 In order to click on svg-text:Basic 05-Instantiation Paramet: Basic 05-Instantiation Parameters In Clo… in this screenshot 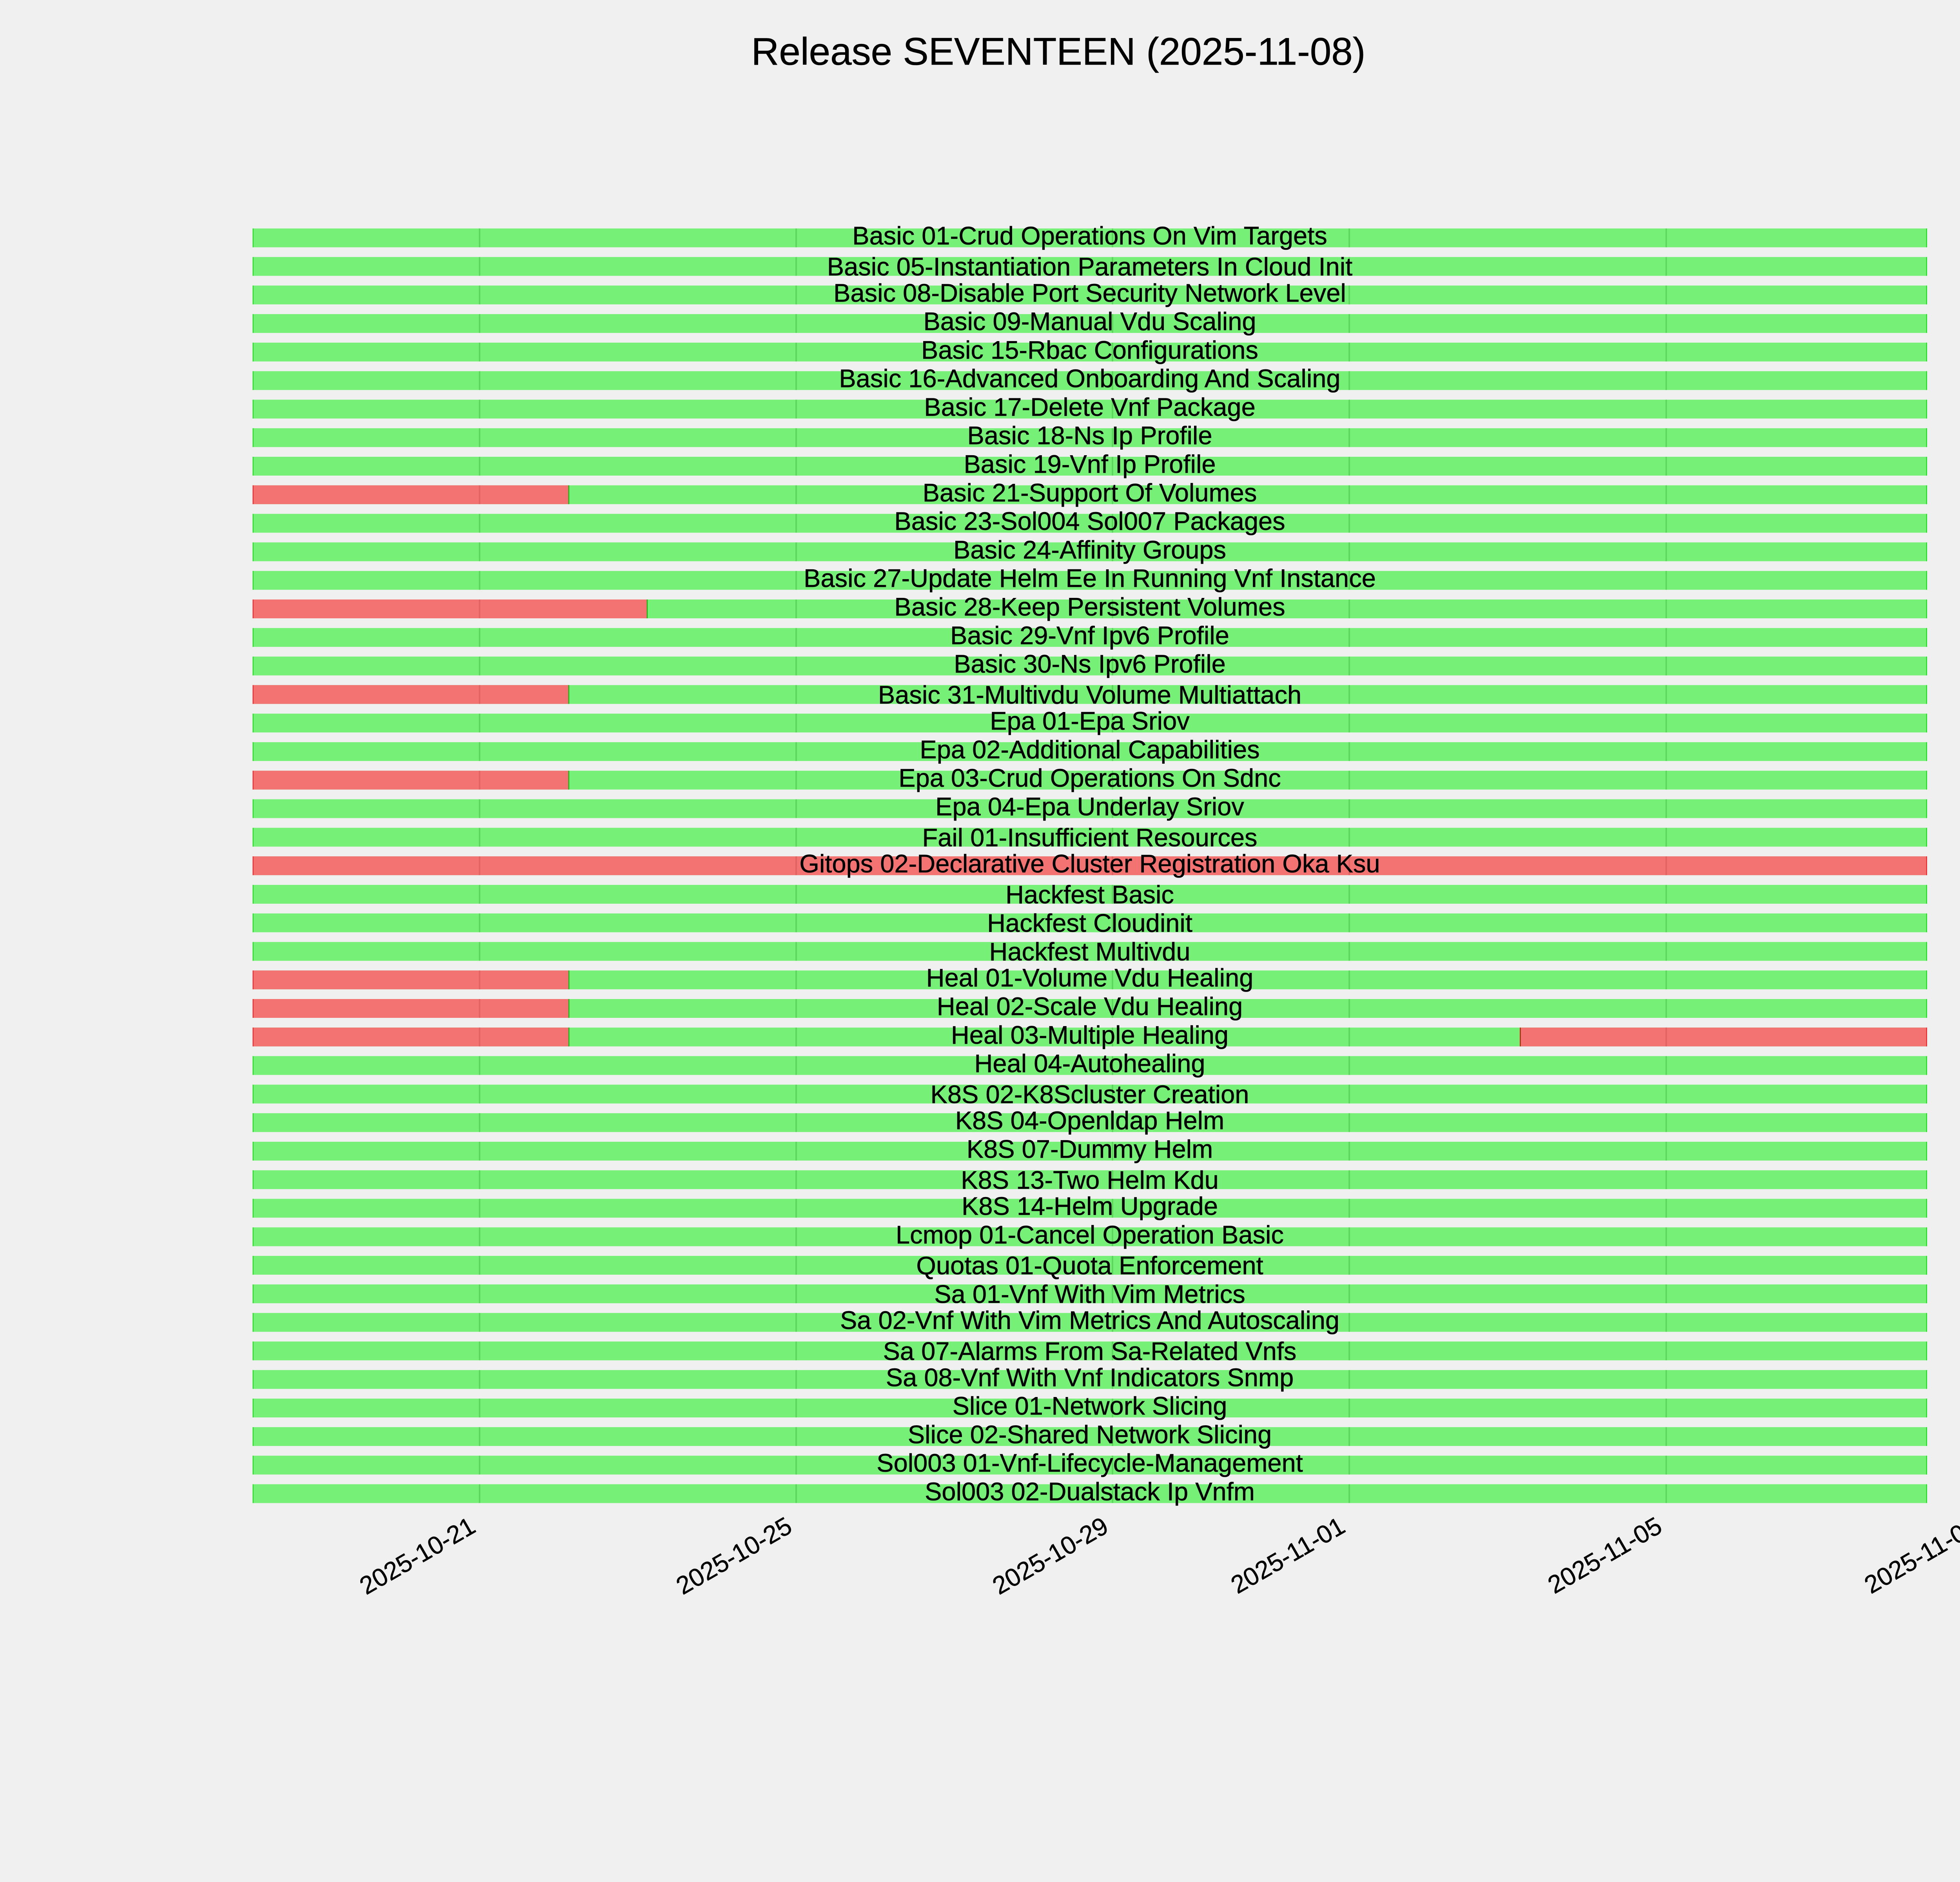, I will do `click(1089, 267)`.